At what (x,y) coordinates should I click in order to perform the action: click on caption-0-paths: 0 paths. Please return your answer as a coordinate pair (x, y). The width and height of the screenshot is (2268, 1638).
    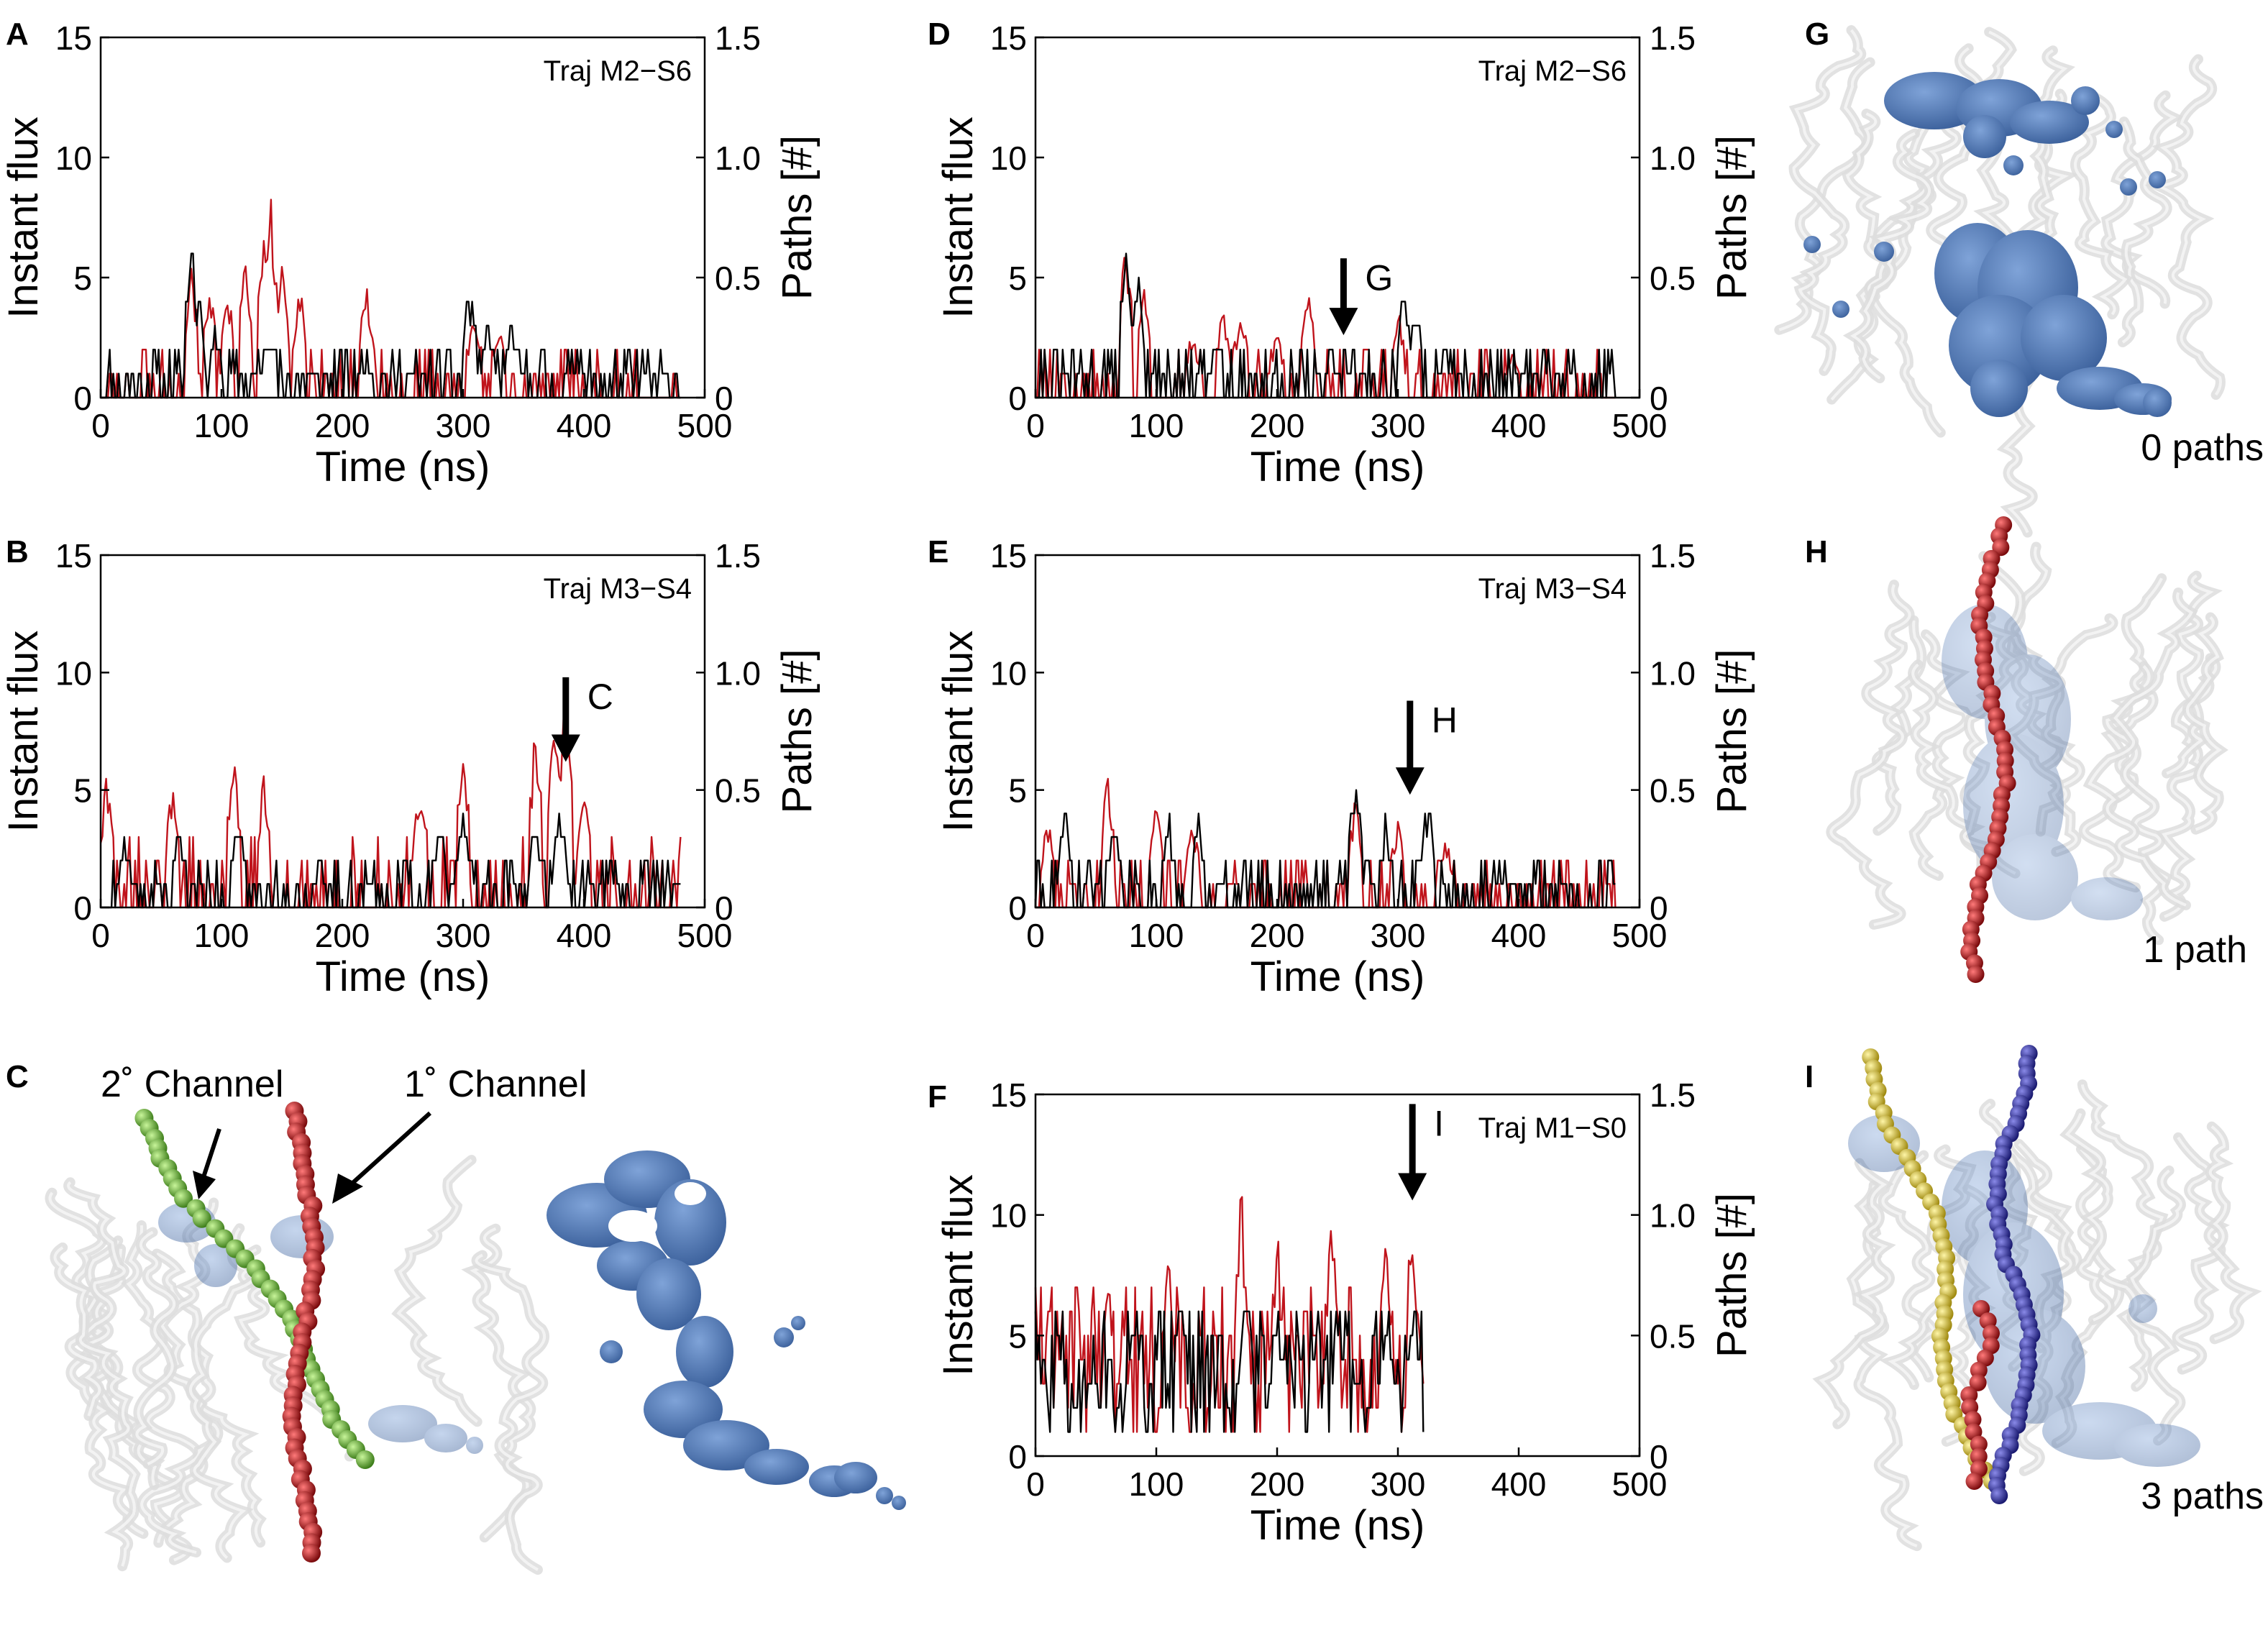
    Looking at the image, I should click on (2202, 448).